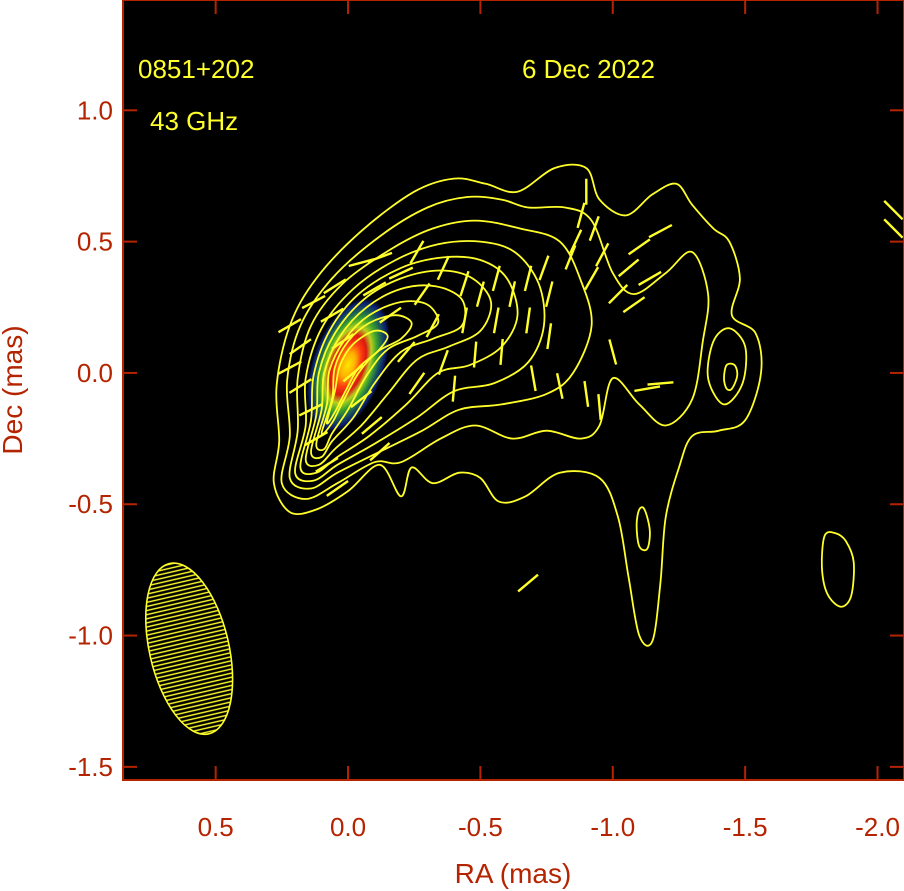  What do you see at coordinates (588, 69) in the screenshot?
I see `date-label: 6 Dec 2022` at bounding box center [588, 69].